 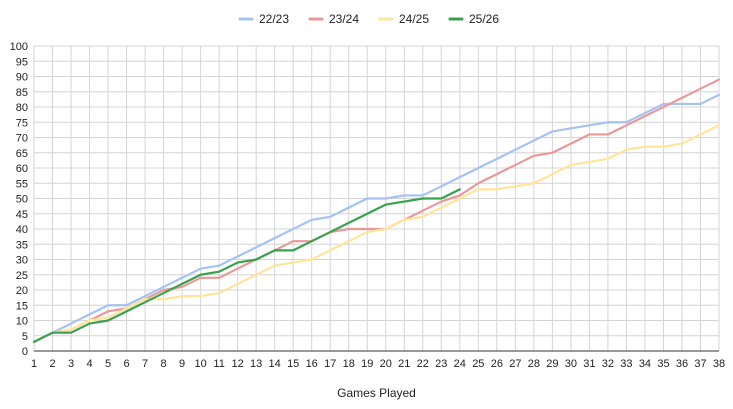 I want to click on x-tick-label: 38, so click(x=719, y=364).